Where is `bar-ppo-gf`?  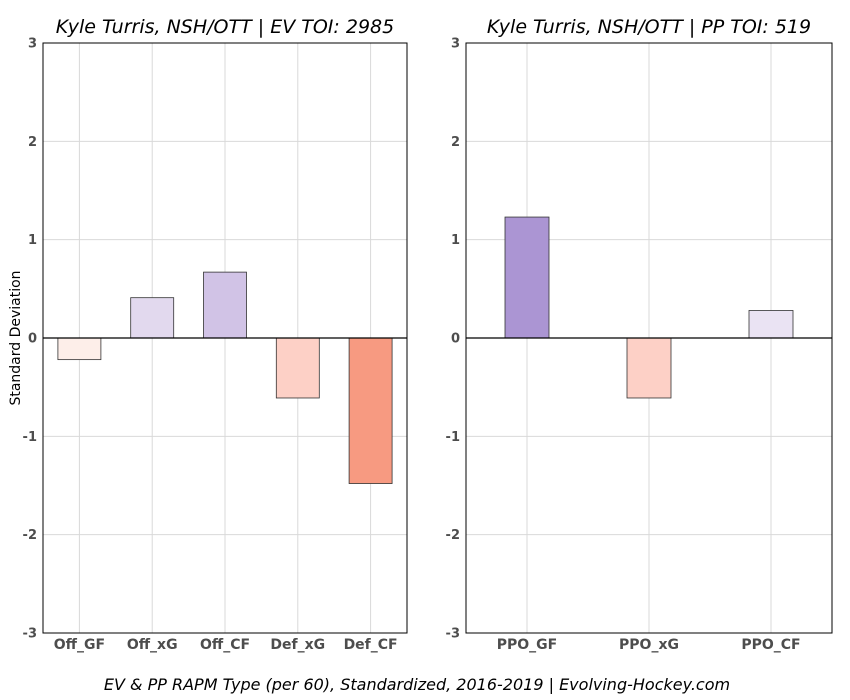
bar-ppo-gf is located at coordinates (527, 277).